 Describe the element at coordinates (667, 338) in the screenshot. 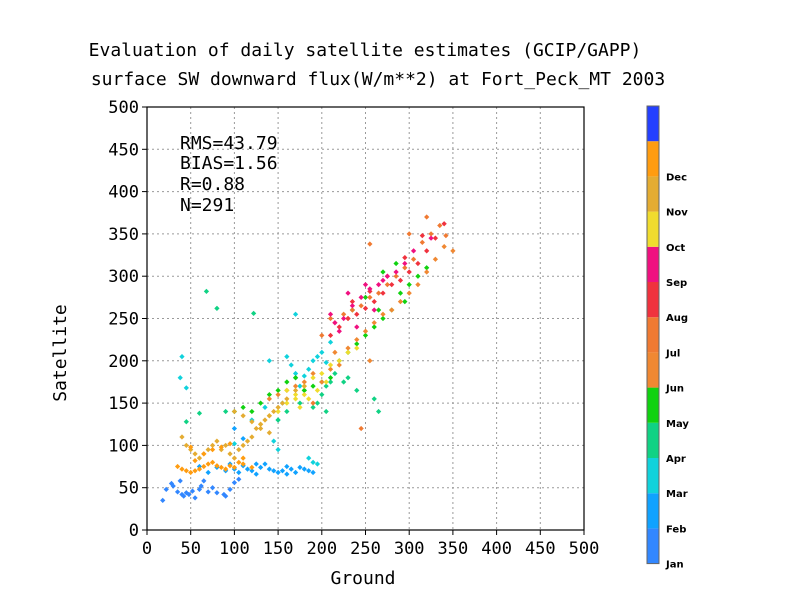

I see `month-colorbar: Jan Feb Mar Apr May Jun Jul Aug Sep Oct Nov Dec` at that location.